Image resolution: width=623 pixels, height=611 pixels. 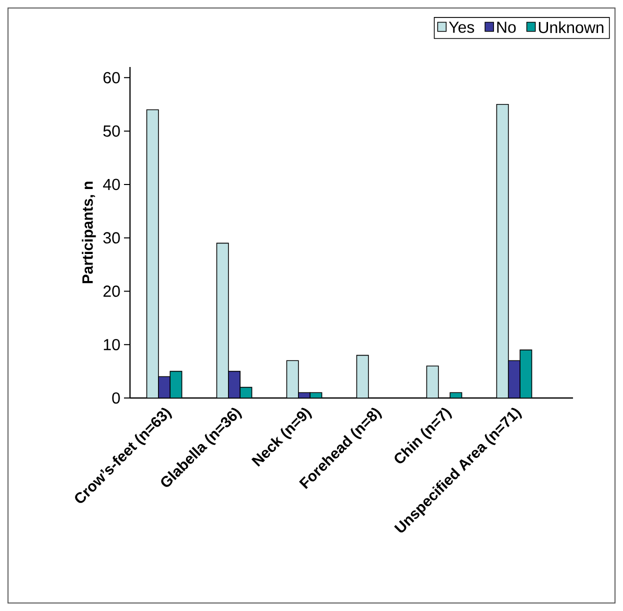 What do you see at coordinates (461, 27) in the screenshot?
I see `legend-label: Yes` at bounding box center [461, 27].